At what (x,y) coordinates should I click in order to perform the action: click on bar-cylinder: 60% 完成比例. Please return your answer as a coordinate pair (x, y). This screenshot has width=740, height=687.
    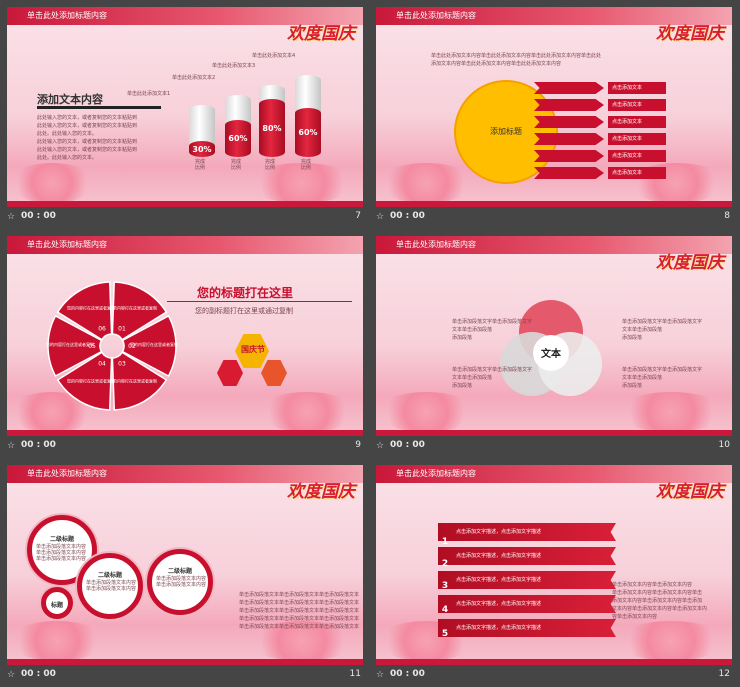
    Looking at the image, I should click on (238, 133).